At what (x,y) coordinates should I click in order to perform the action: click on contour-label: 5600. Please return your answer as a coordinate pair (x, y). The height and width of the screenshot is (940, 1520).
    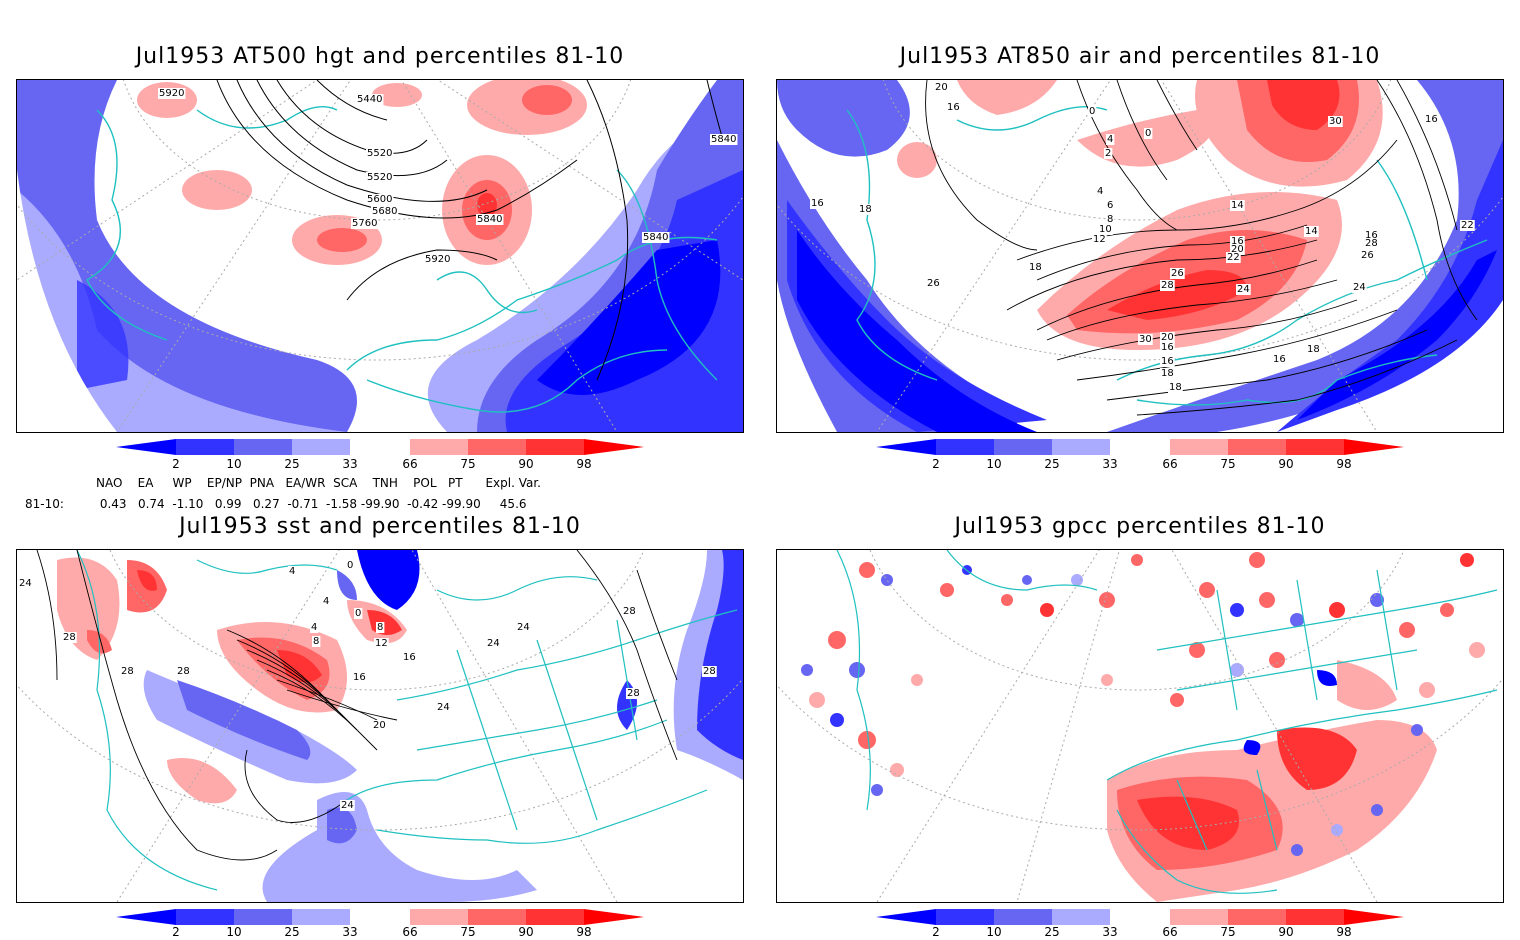
    Looking at the image, I should click on (379, 199).